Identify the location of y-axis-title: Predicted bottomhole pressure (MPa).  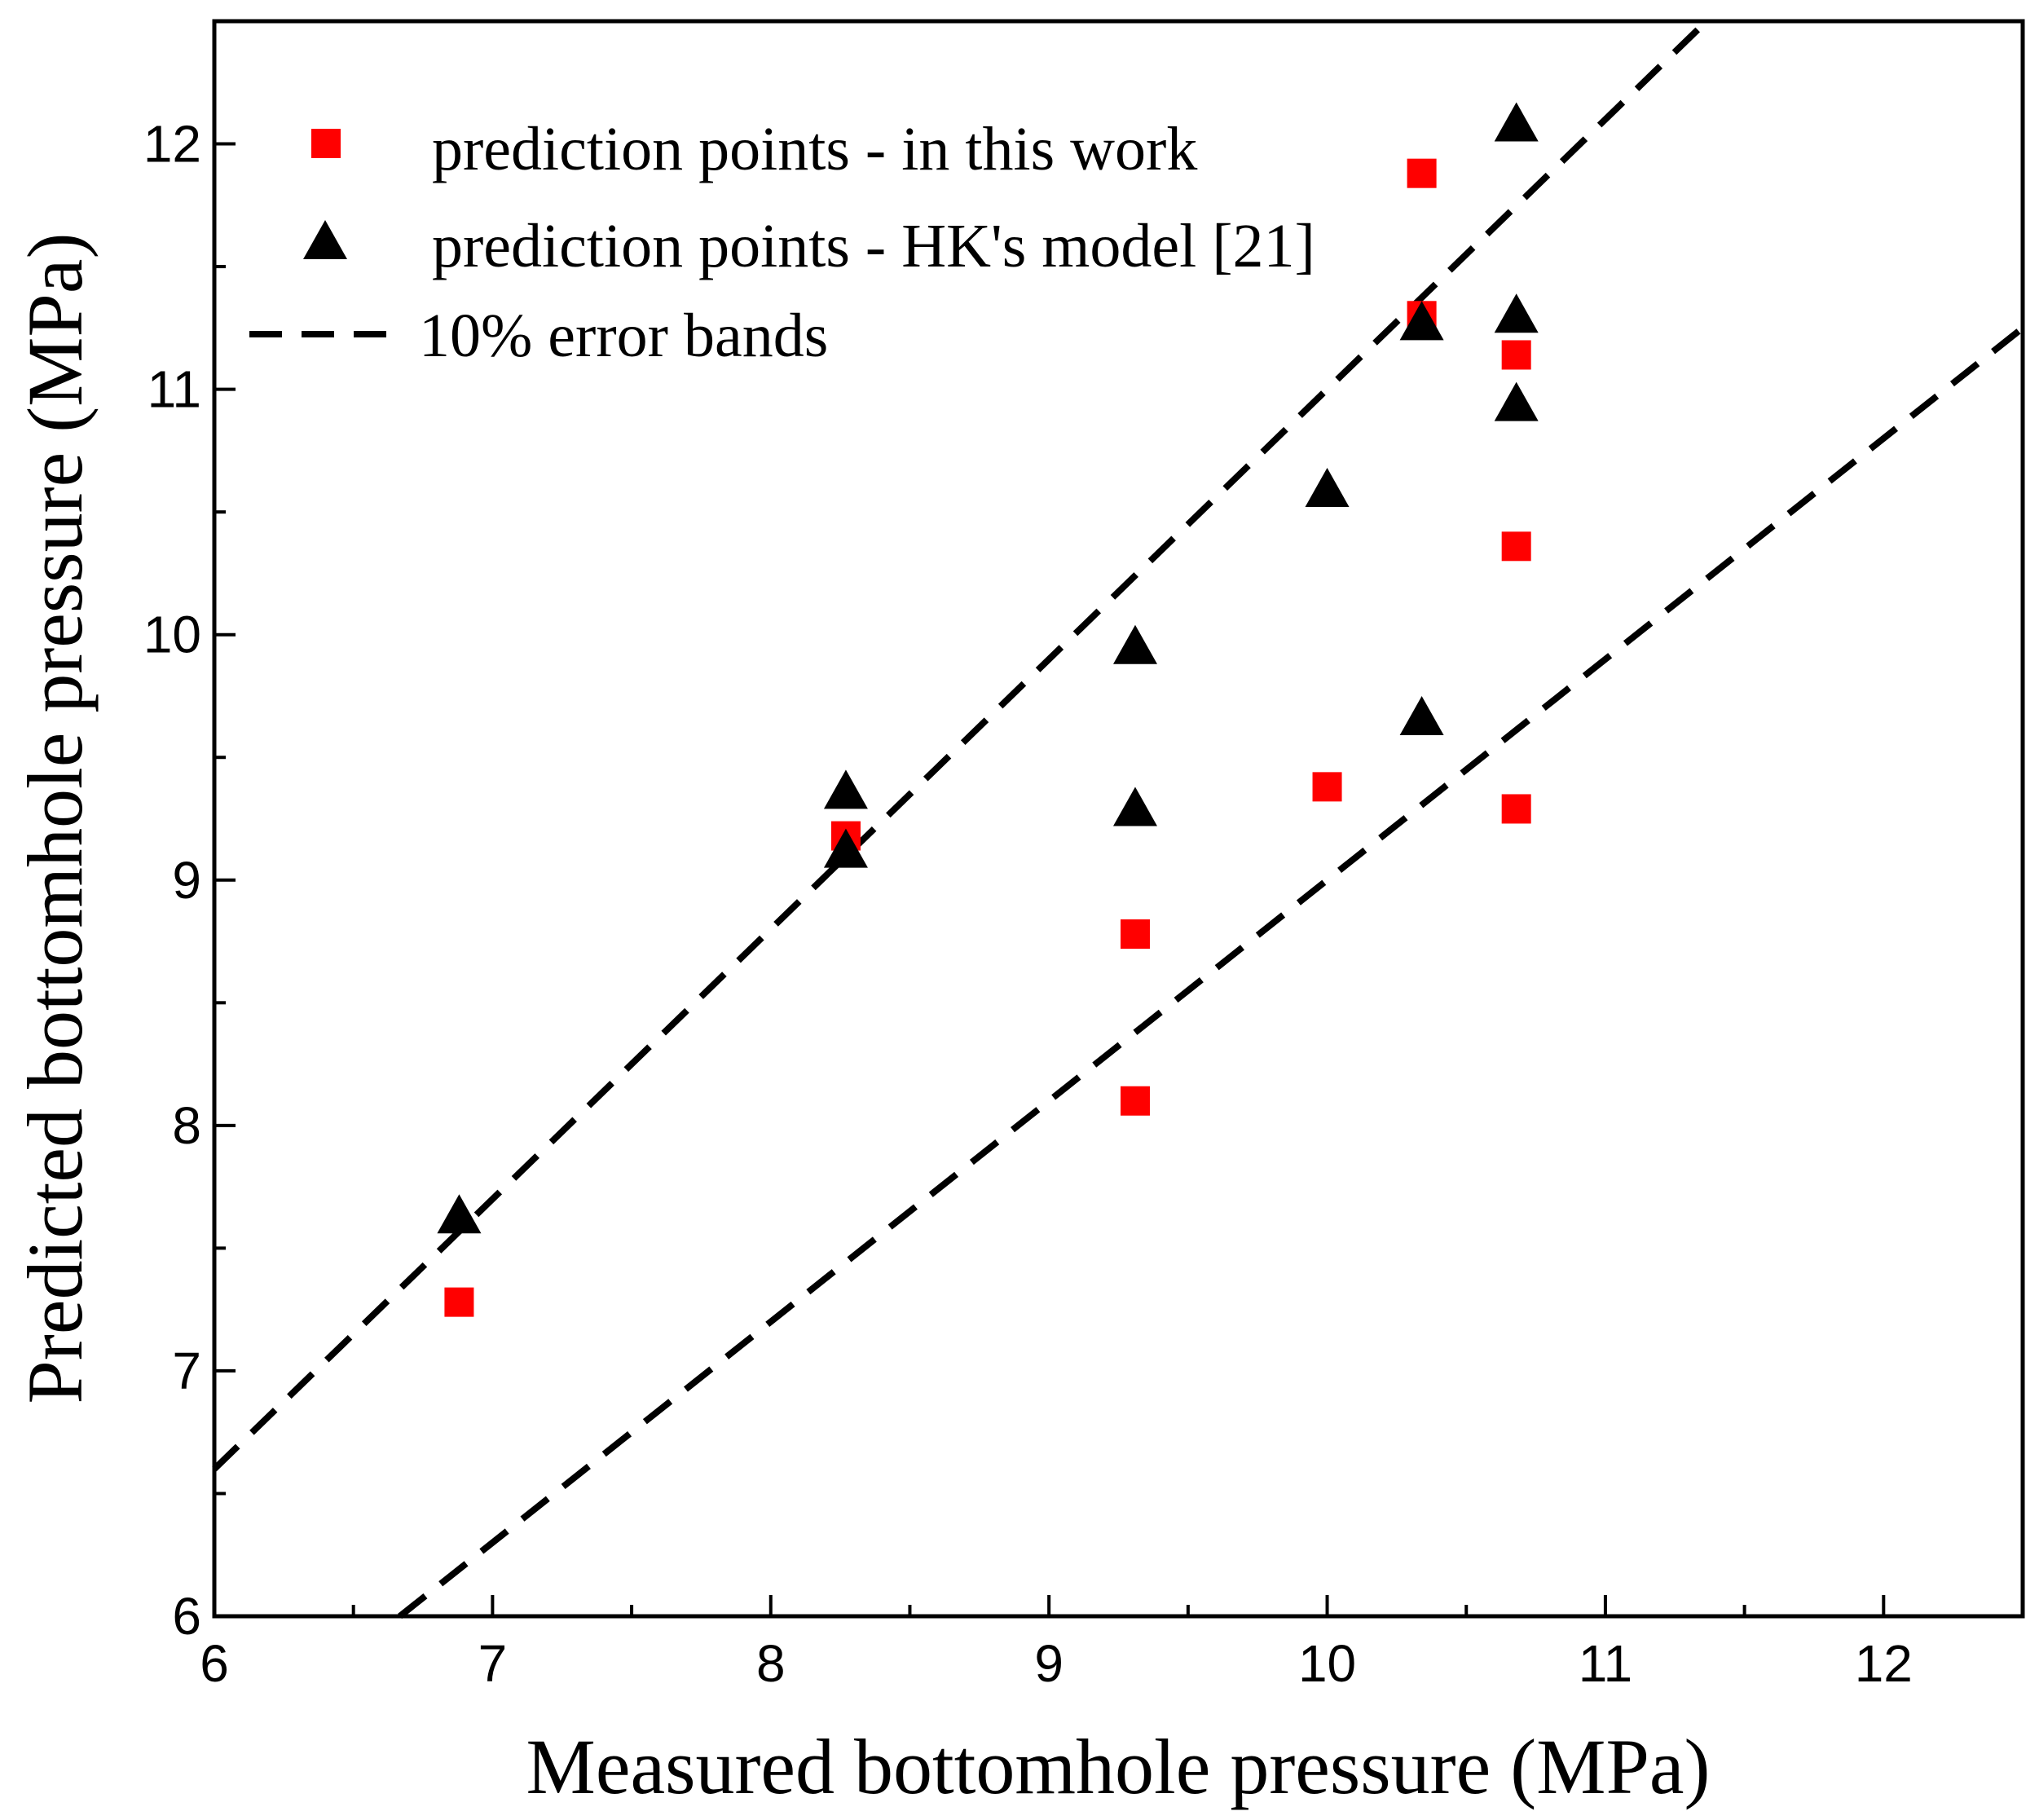
(55, 819).